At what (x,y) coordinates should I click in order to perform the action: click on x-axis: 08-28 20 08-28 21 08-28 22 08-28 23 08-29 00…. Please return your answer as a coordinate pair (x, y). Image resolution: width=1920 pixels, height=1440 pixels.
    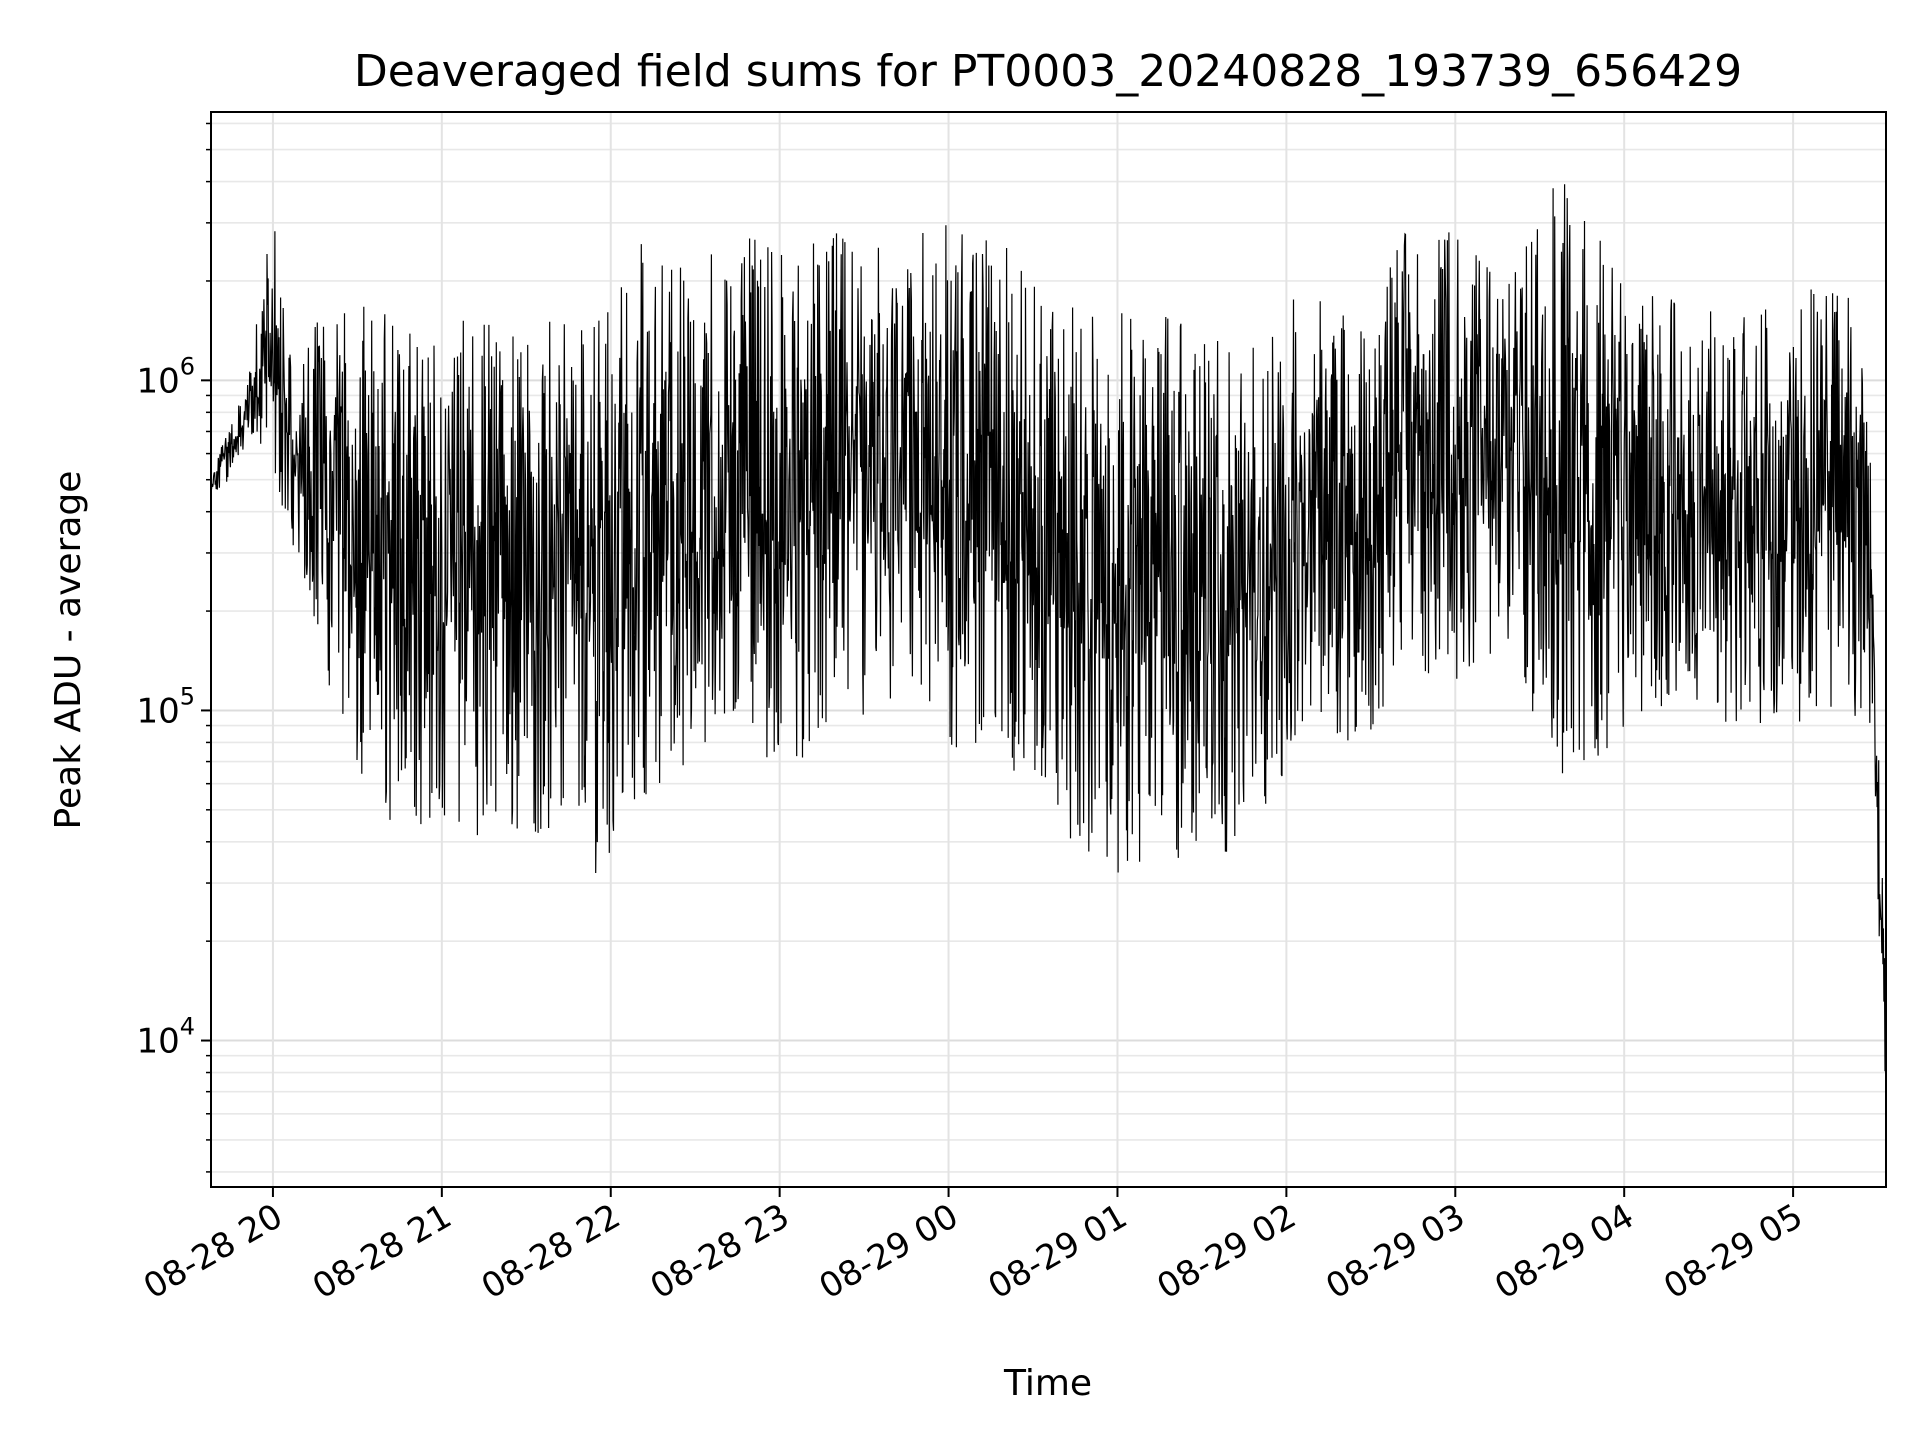
    Looking at the image, I should click on (973, 1247).